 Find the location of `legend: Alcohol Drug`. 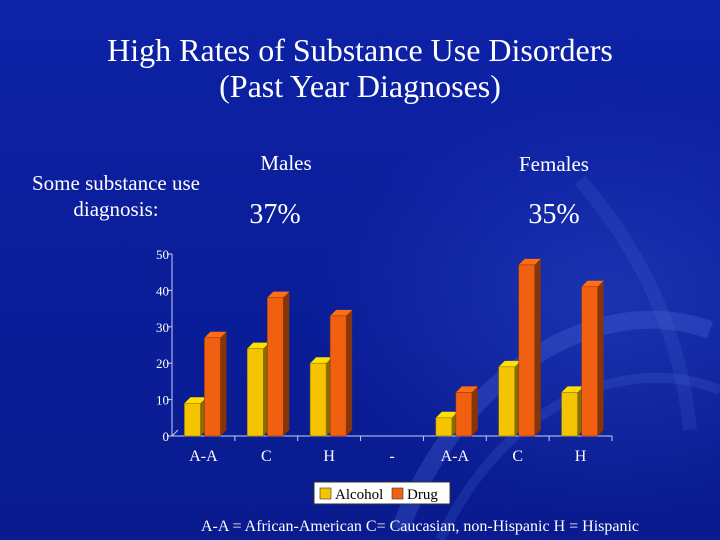

legend: Alcohol Drug is located at coordinates (382, 493).